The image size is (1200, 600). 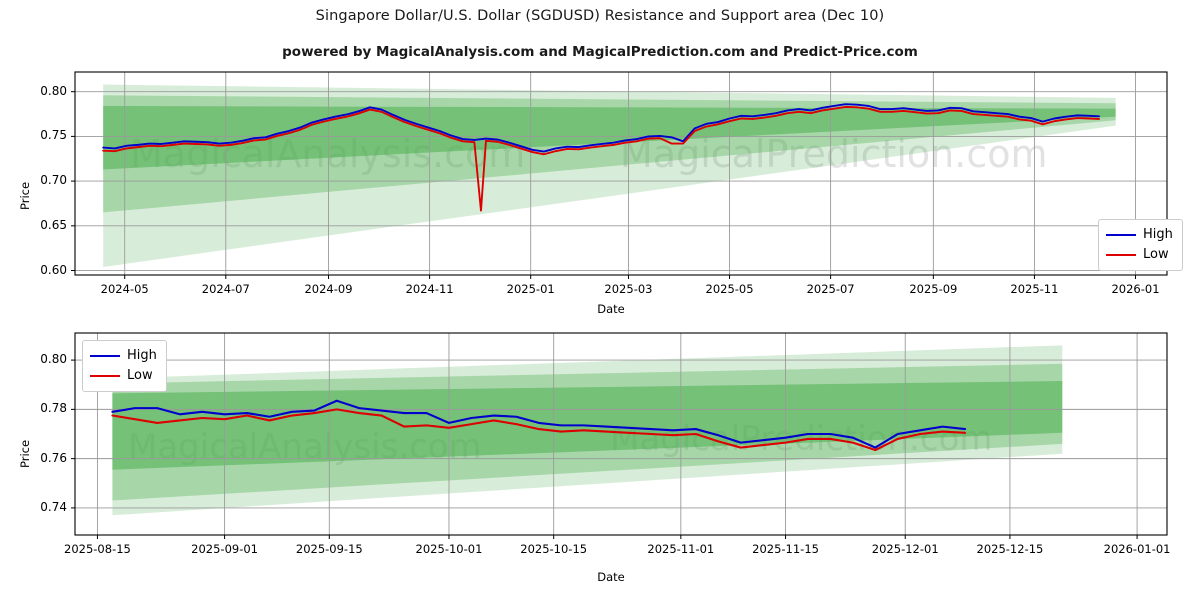 What do you see at coordinates (785, 549) in the screenshot?
I see `x-tick-label: 2025-11-15` at bounding box center [785, 549].